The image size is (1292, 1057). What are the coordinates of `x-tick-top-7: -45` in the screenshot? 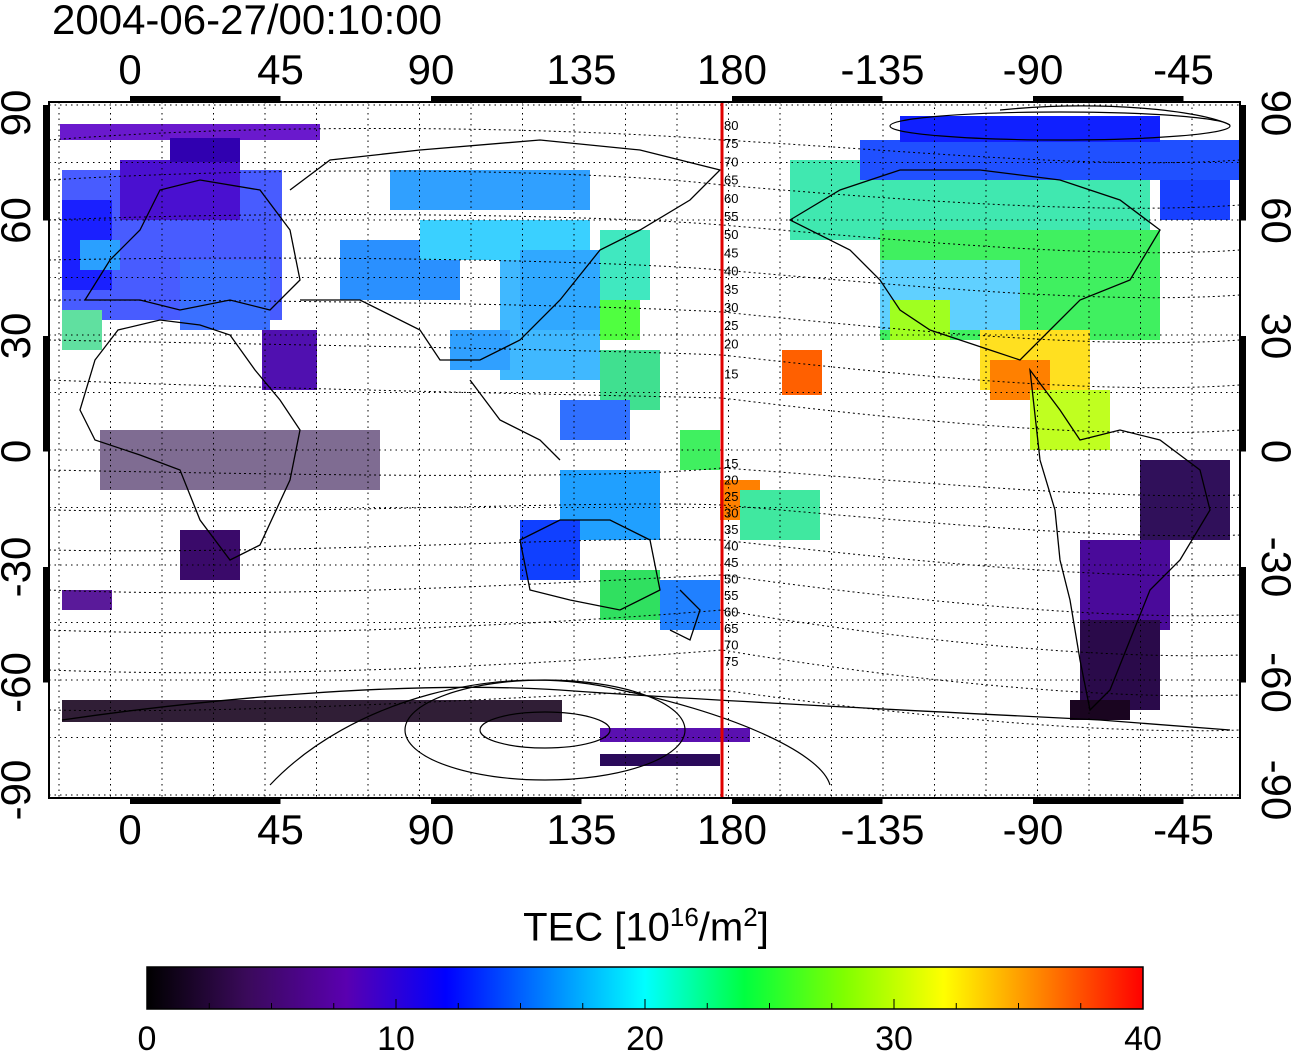 It's located at (1183, 69).